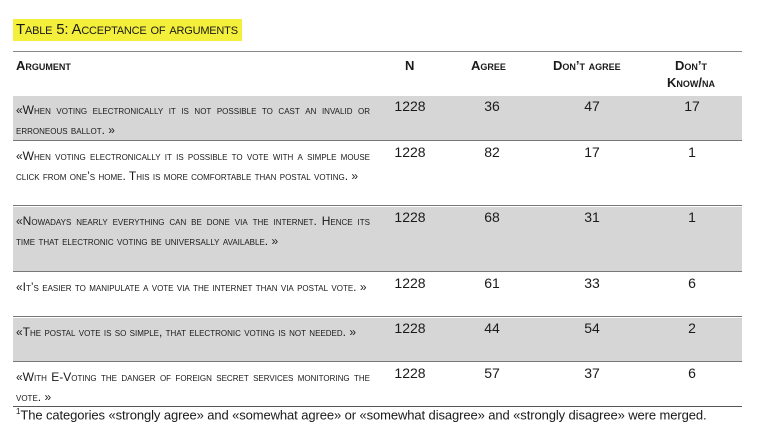  I want to click on header-dont-know-line2: Know/na, so click(691, 82).